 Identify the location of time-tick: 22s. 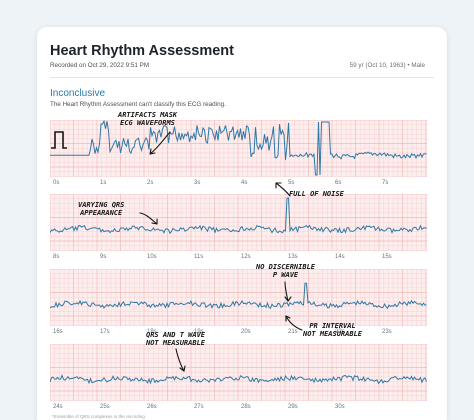
(340, 332).